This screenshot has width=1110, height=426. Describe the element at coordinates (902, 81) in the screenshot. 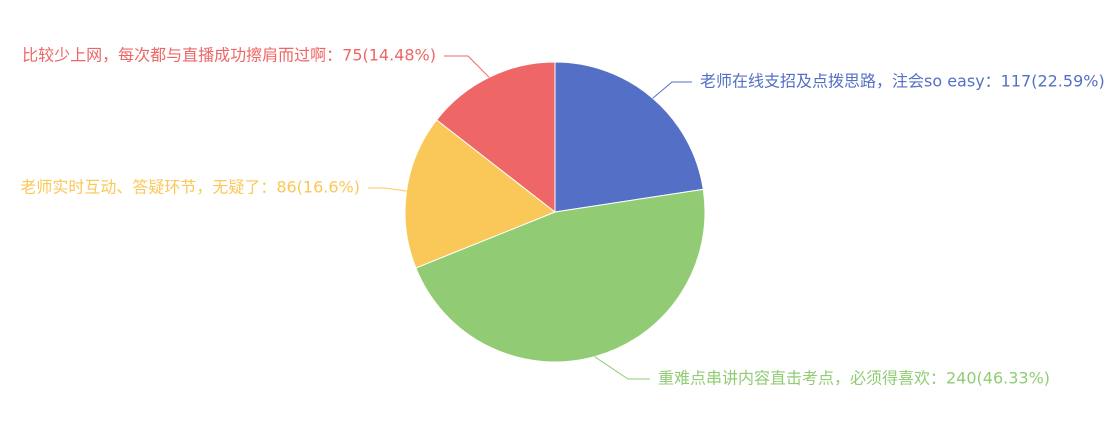

I see `pie-label-1: 老师在线支招及点拨思路，注会so easy：117(22.59%)` at that location.